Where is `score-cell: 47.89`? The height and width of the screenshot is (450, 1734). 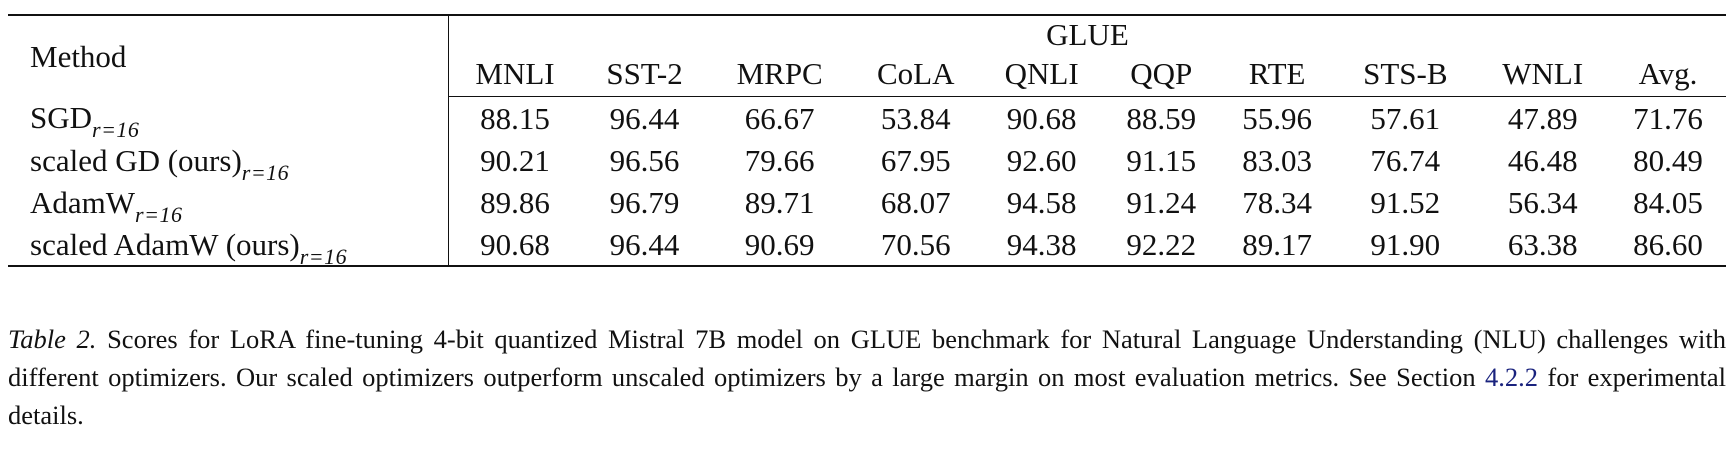
score-cell: 47.89 is located at coordinates (1542, 118).